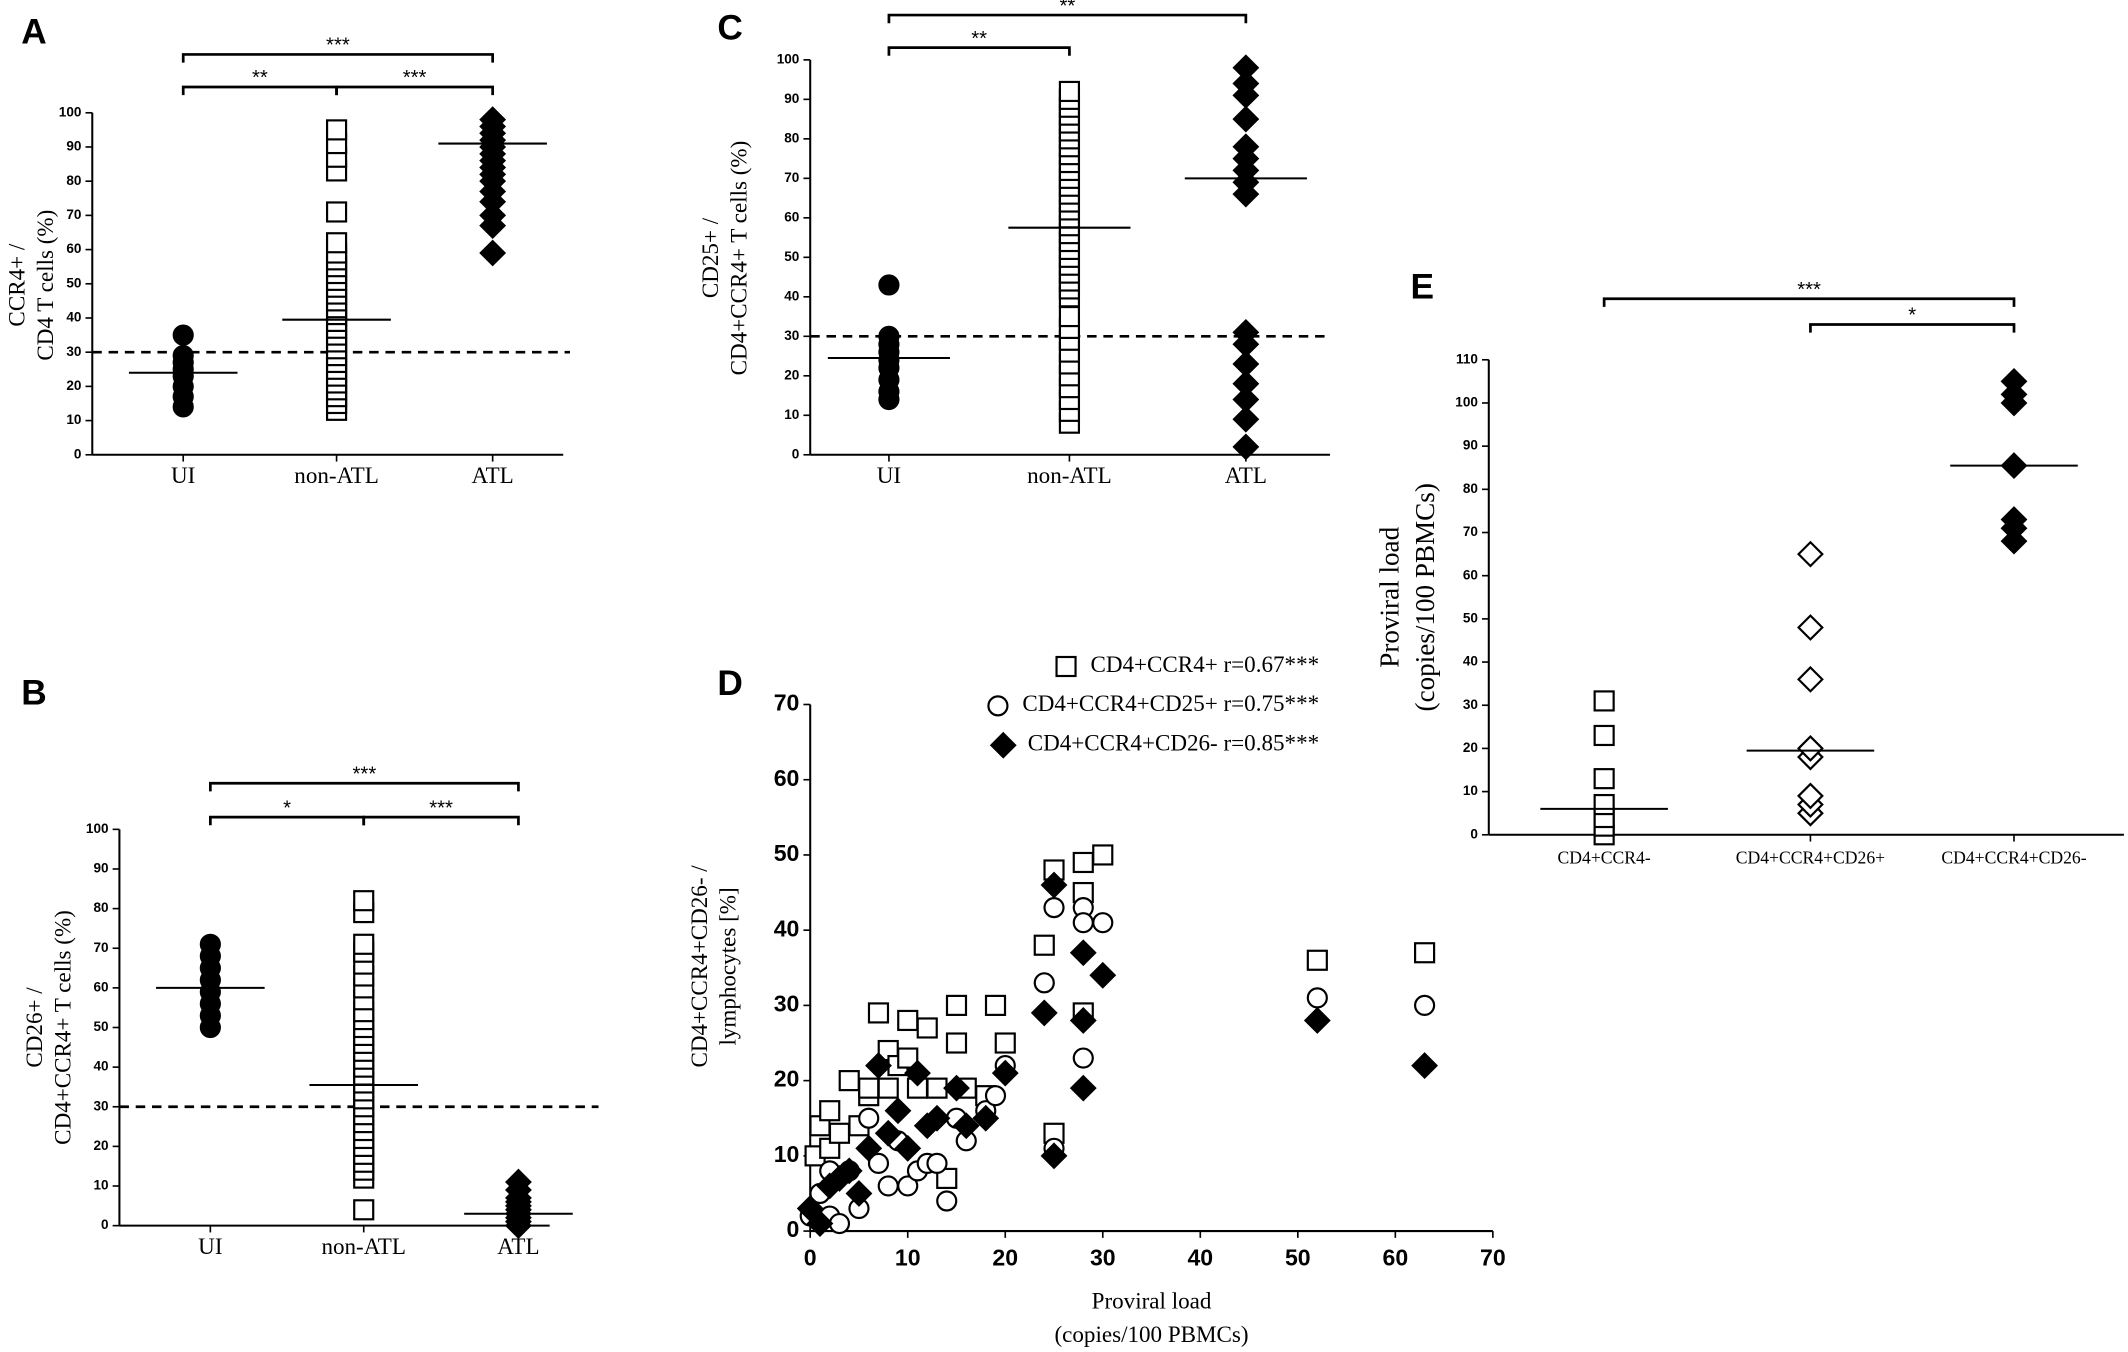 The image size is (2128, 1352). What do you see at coordinates (62, 1027) in the screenshot?
I see `y-axis-label: CD4+CCR4+ T cells (%)` at bounding box center [62, 1027].